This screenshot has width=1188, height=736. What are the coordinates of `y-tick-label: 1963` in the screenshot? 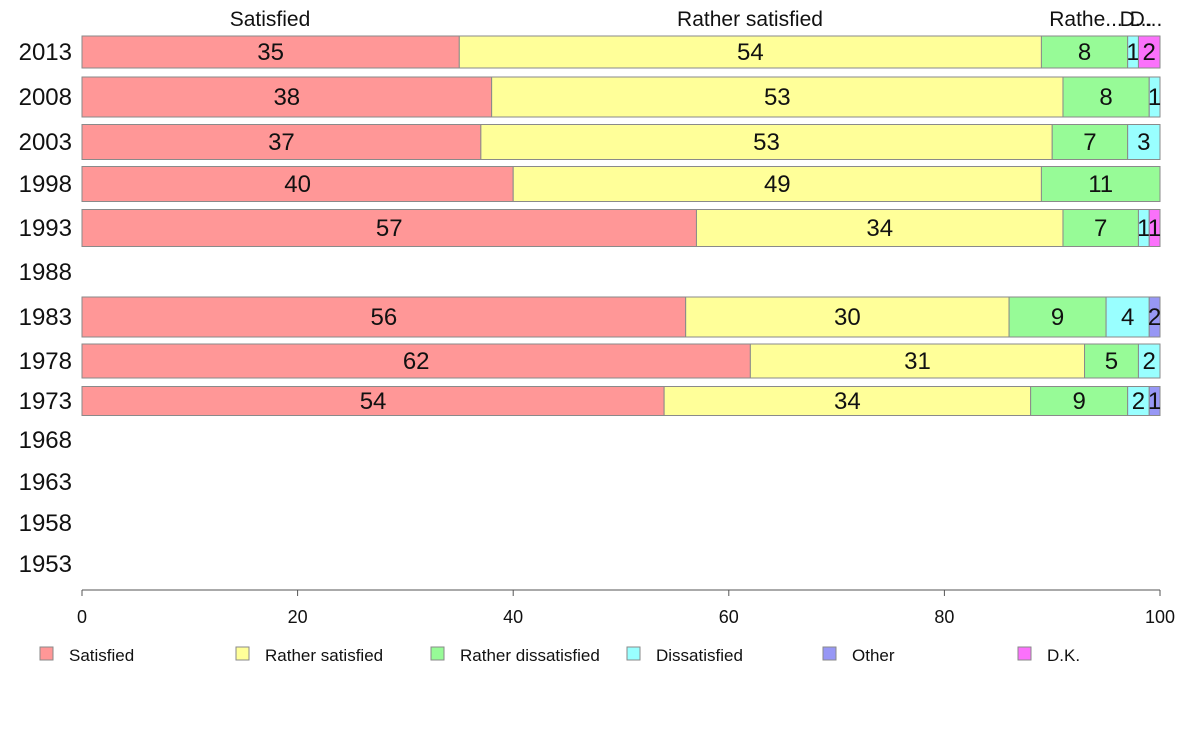 It's located at (45, 482).